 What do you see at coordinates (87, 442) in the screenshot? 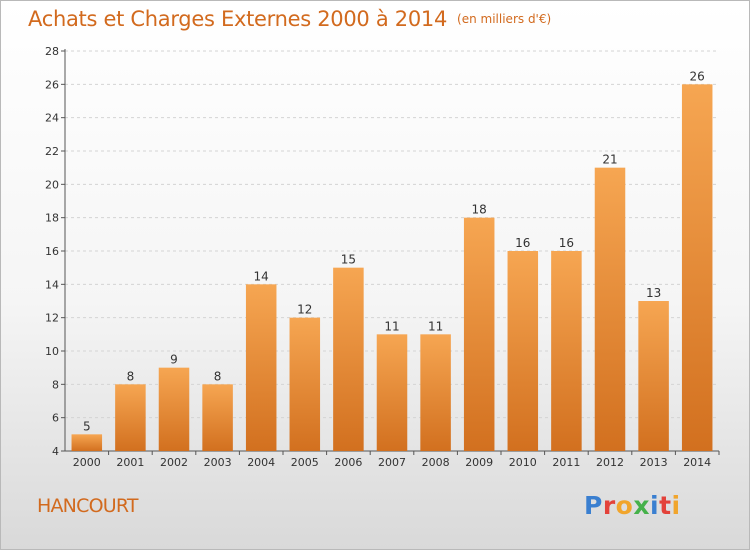
I see `bar-2000` at bounding box center [87, 442].